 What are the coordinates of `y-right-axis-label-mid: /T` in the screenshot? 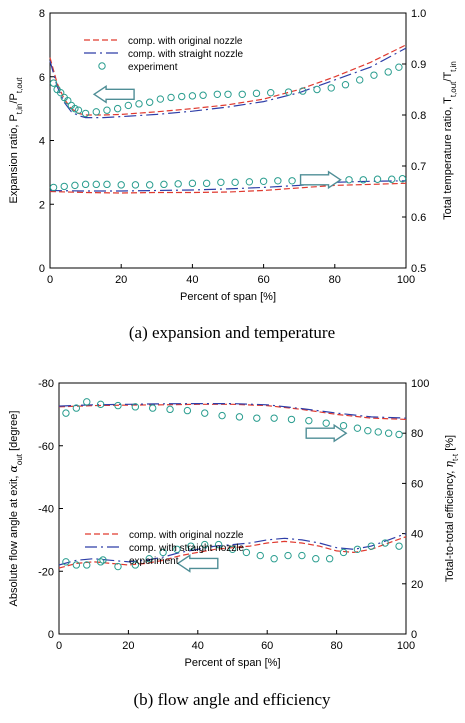 It's located at (448, 77).